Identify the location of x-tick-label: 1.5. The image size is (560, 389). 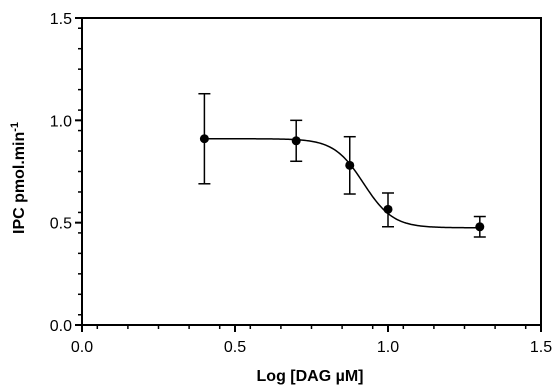
(541, 347).